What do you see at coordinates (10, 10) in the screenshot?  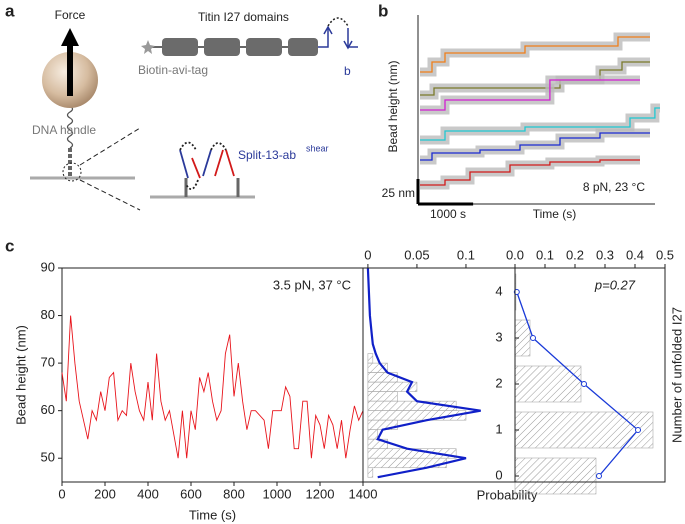 I see `panel-label: a` at bounding box center [10, 10].